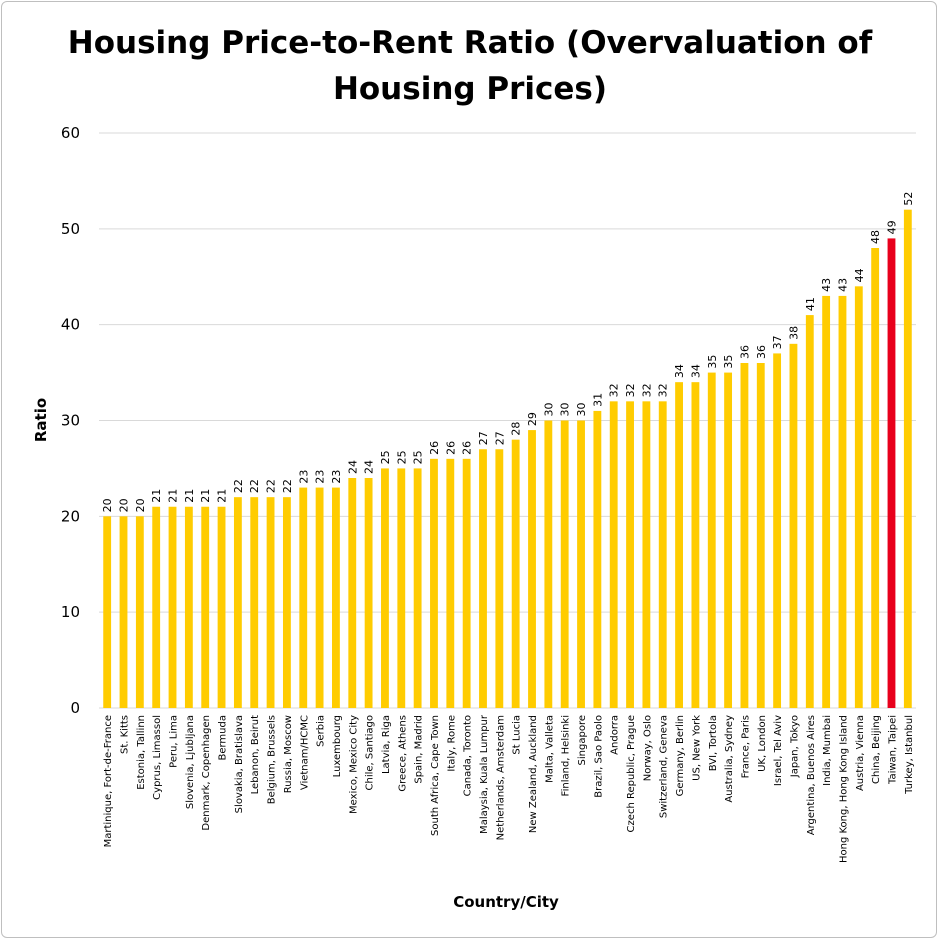 The height and width of the screenshot is (939, 938). I want to click on y-tick-label: 50, so click(70, 229).